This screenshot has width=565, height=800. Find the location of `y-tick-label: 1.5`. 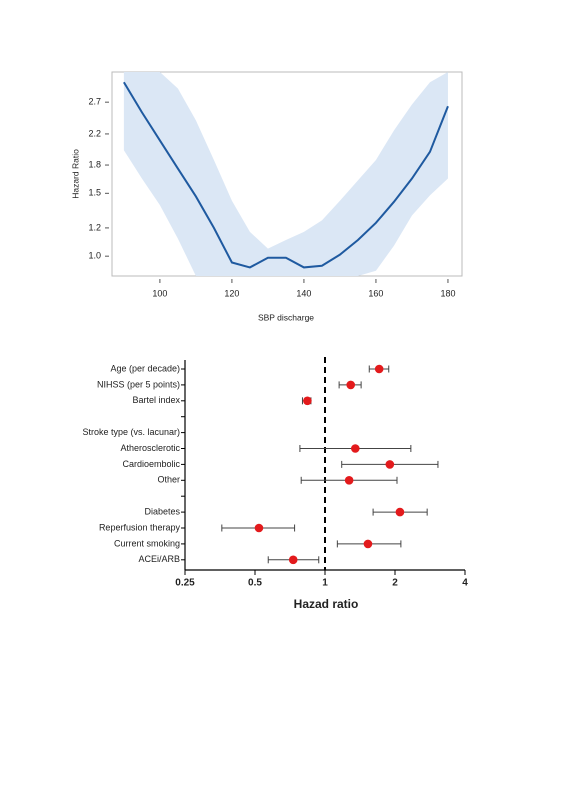

y-tick-label: 1.5 is located at coordinates (94, 193).